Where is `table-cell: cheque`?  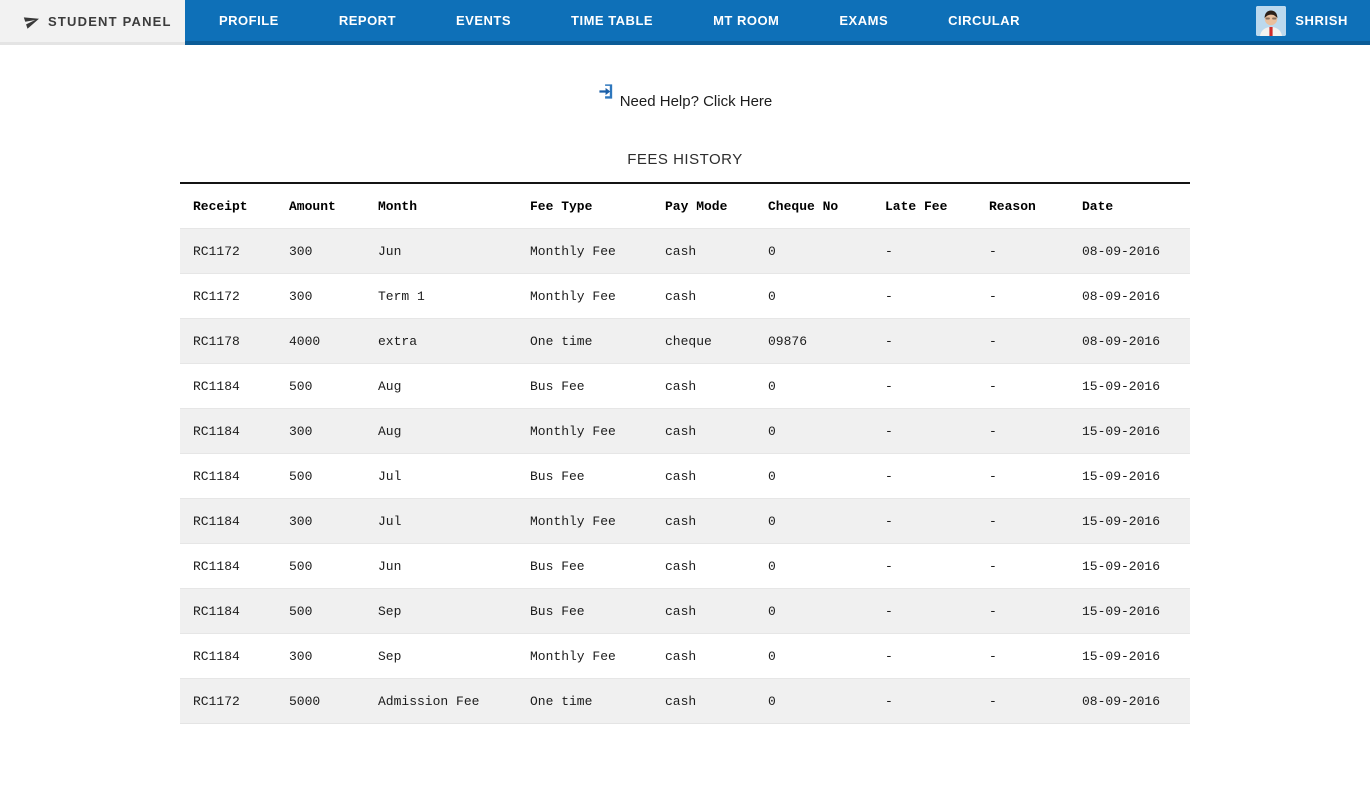 table-cell: cheque is located at coordinates (688, 341).